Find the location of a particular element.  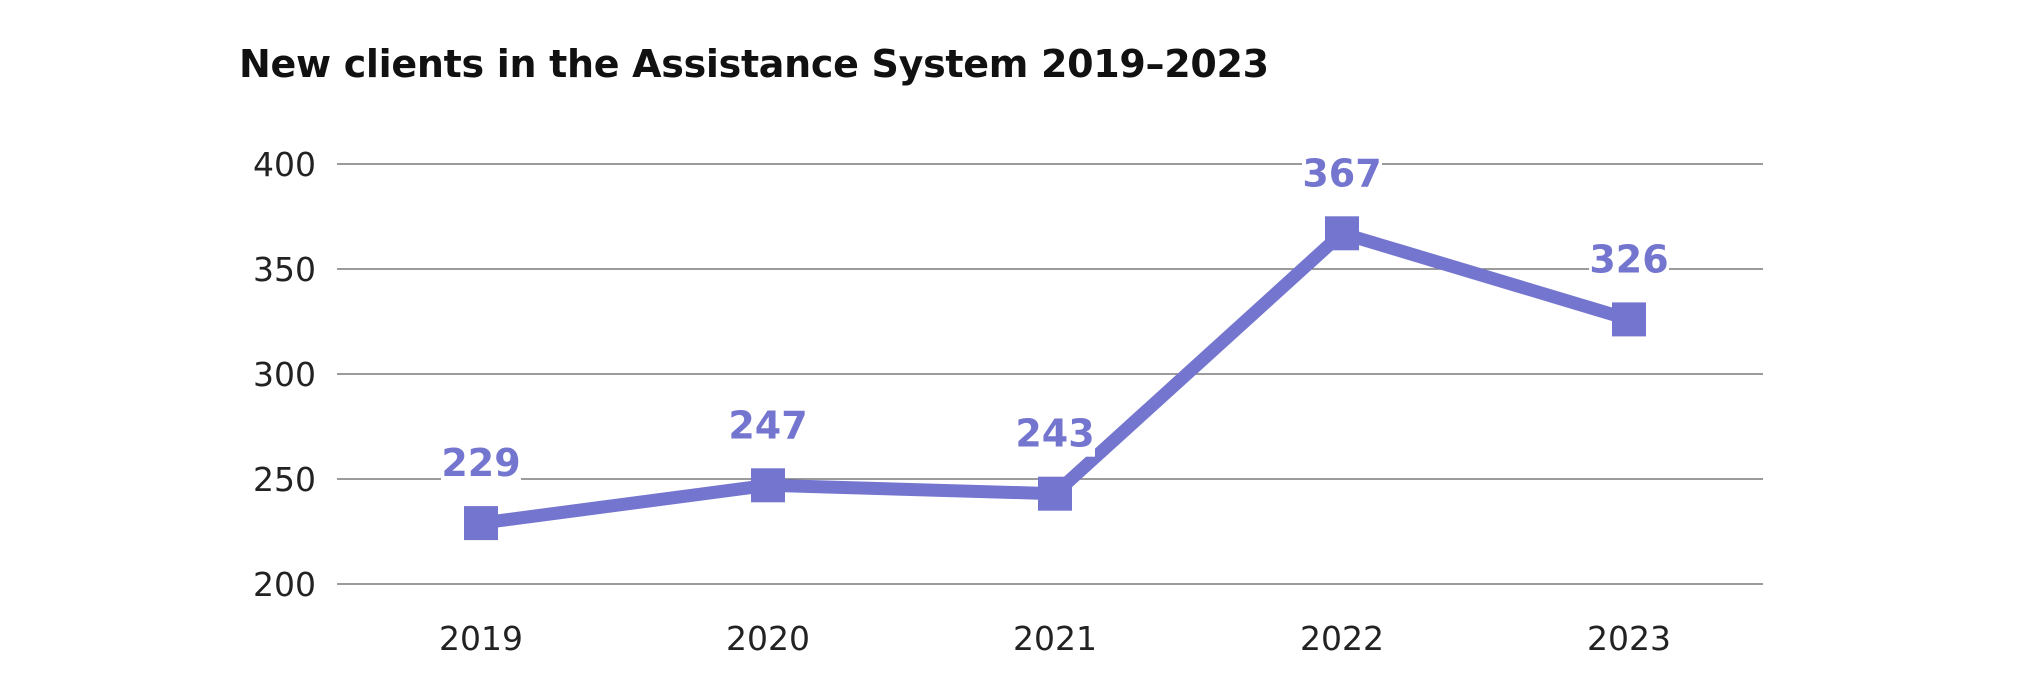

x-tick-label: 2023 is located at coordinates (1629, 638).